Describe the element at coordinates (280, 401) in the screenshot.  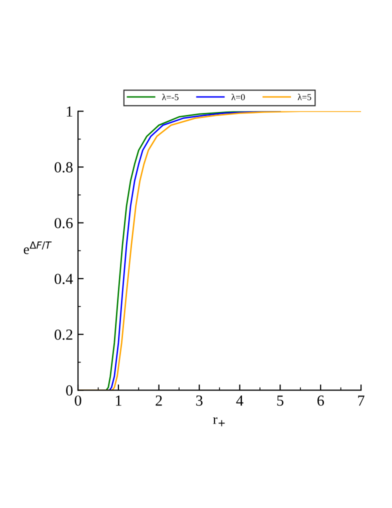
I see `x-tick-label: 5` at that location.